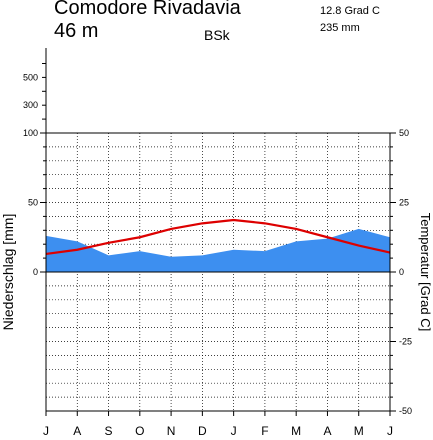 The height and width of the screenshot is (440, 433). I want to click on x-tick-label: N, so click(171, 431).